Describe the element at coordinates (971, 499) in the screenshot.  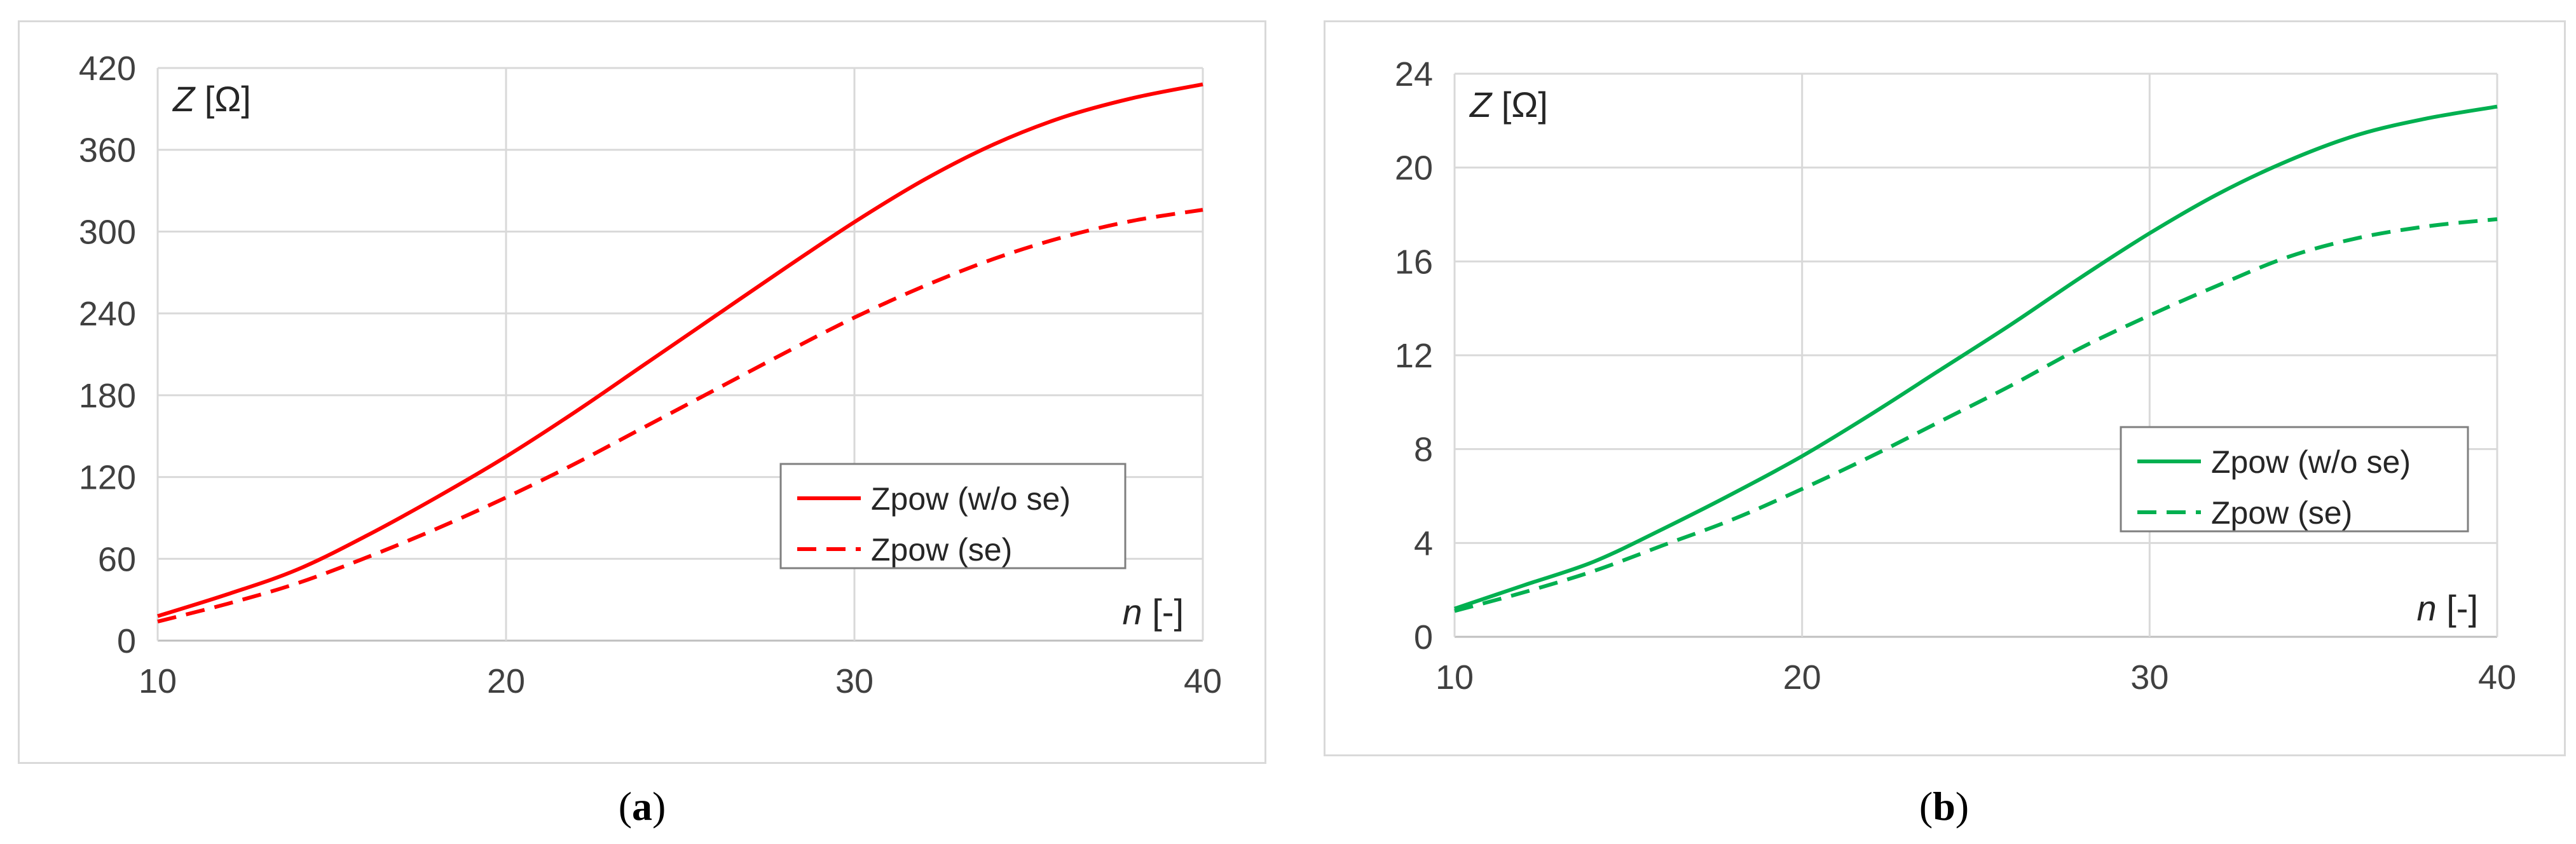
I see `panel-a-legend-label-1: Zpow (w/o se)` at that location.